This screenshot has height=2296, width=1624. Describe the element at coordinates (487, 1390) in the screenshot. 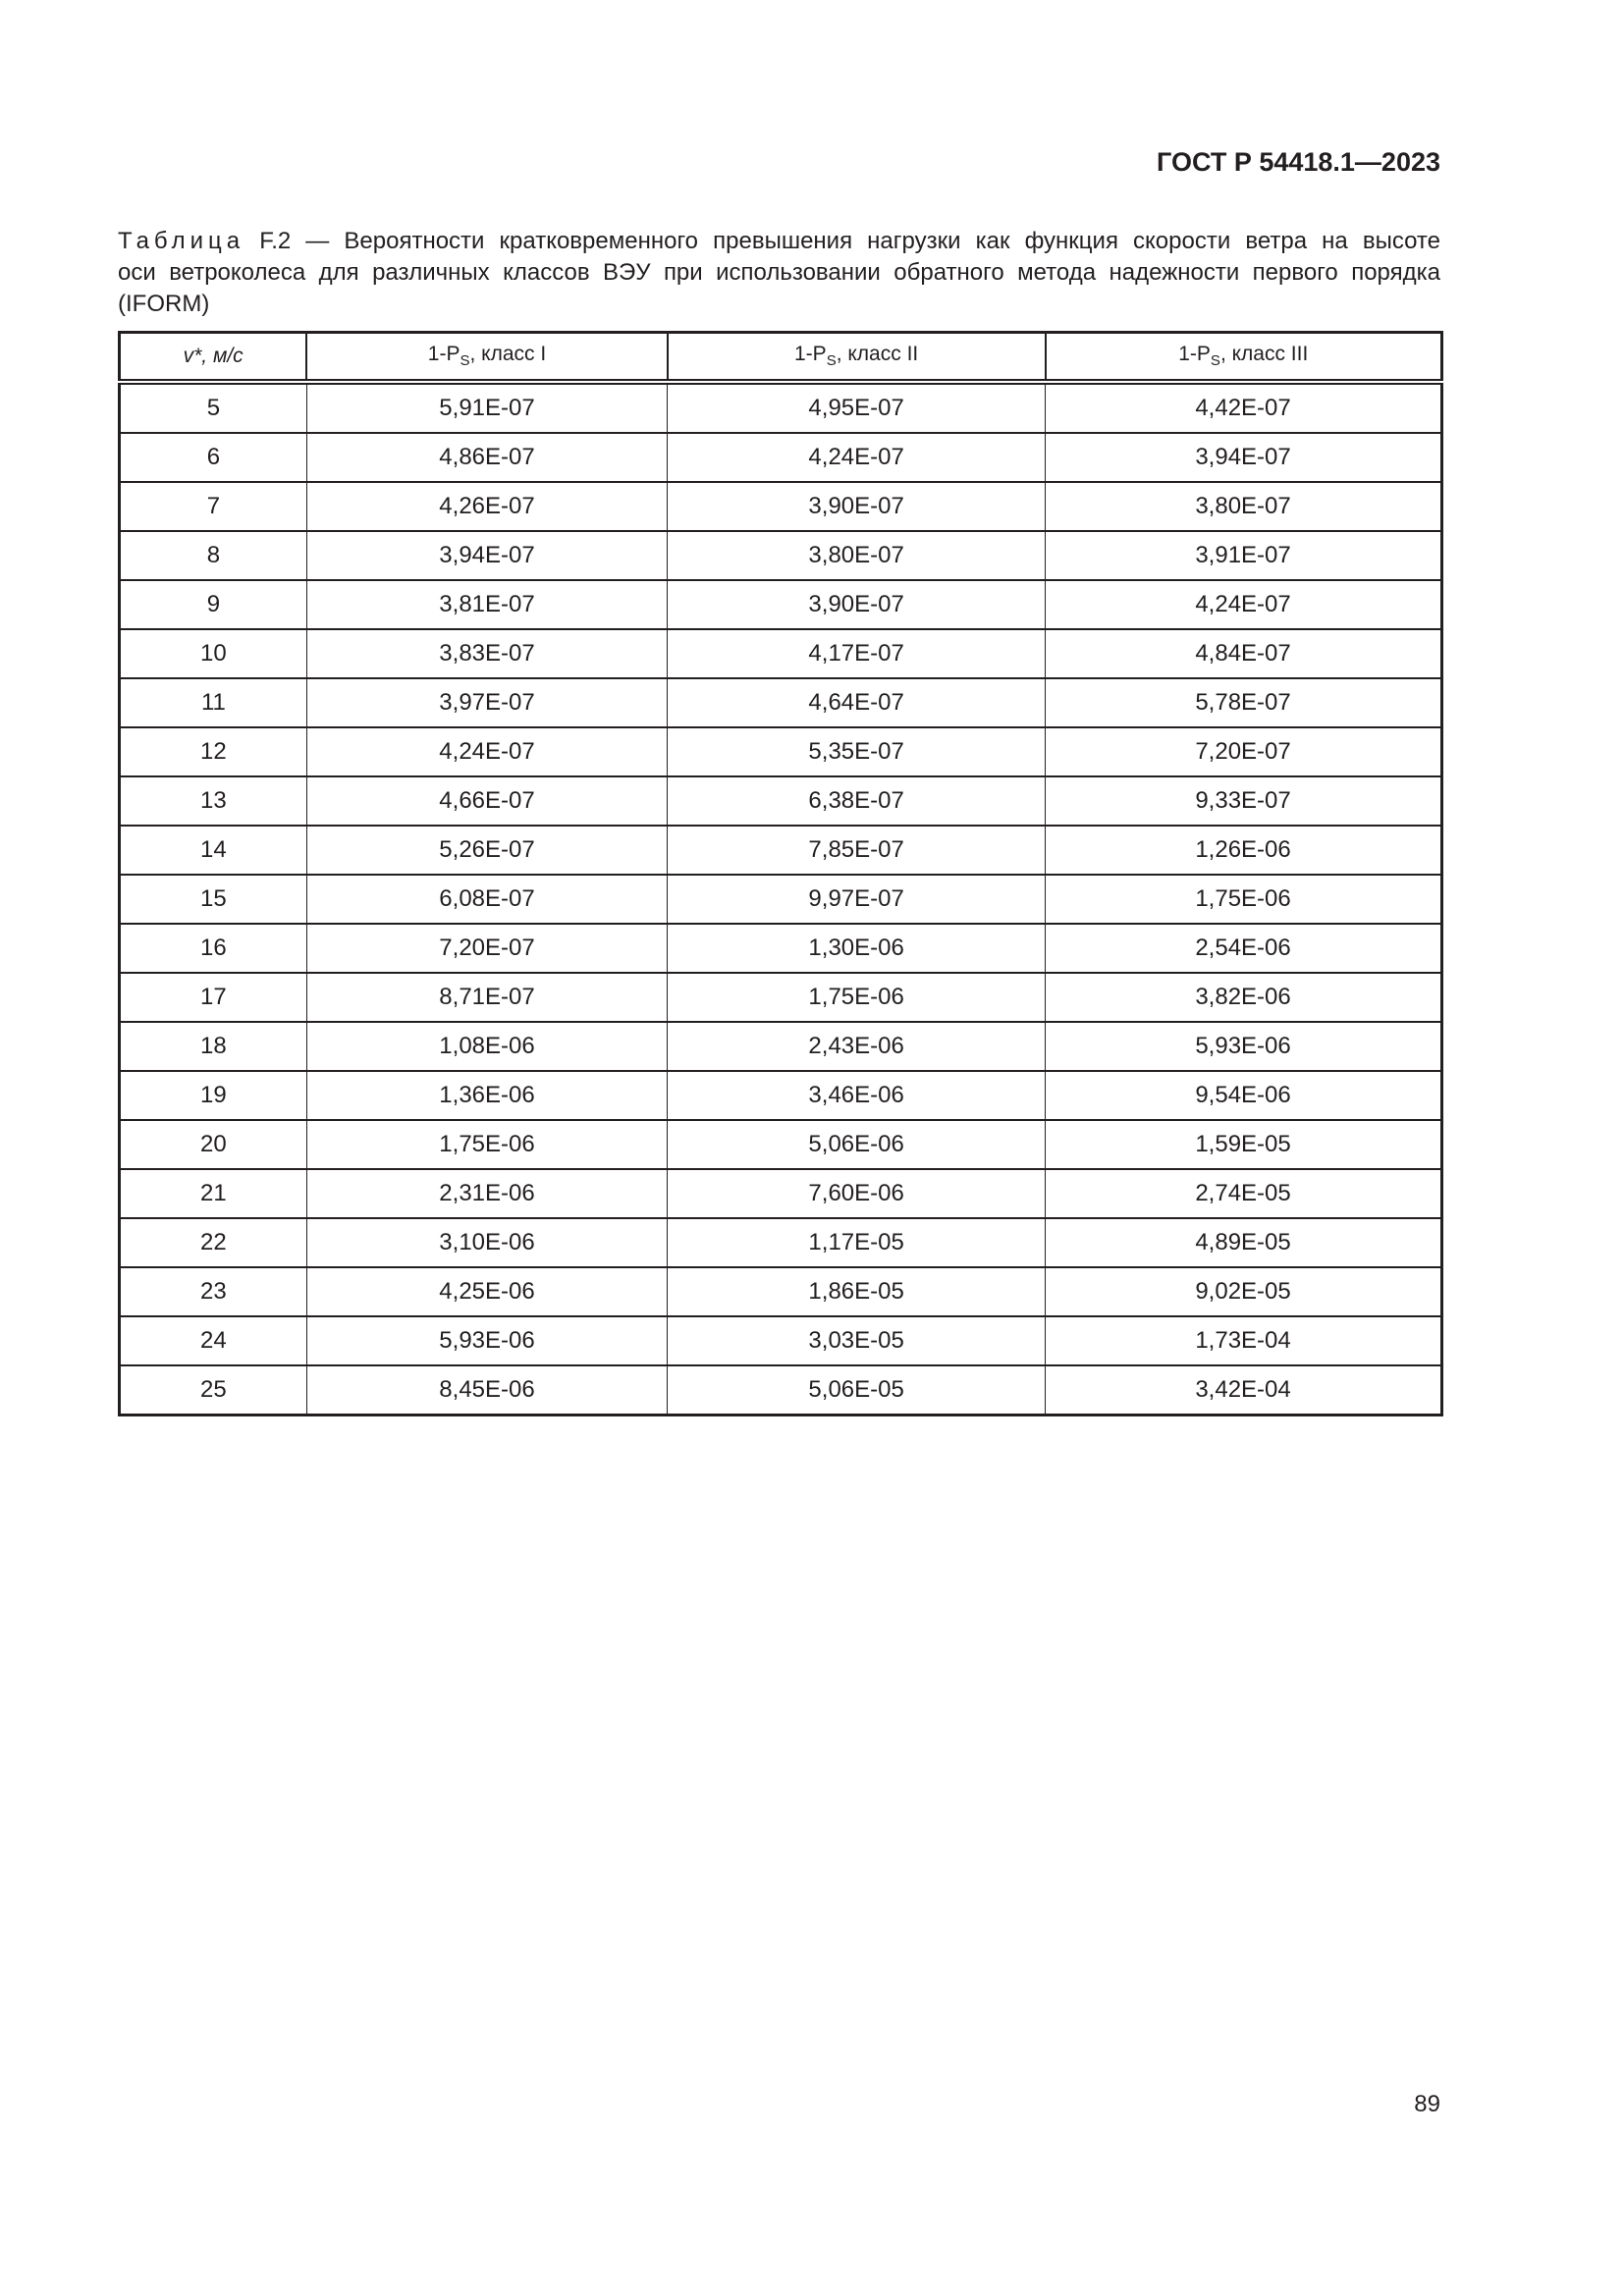

I see `table-cell: 8,45E-06` at that location.